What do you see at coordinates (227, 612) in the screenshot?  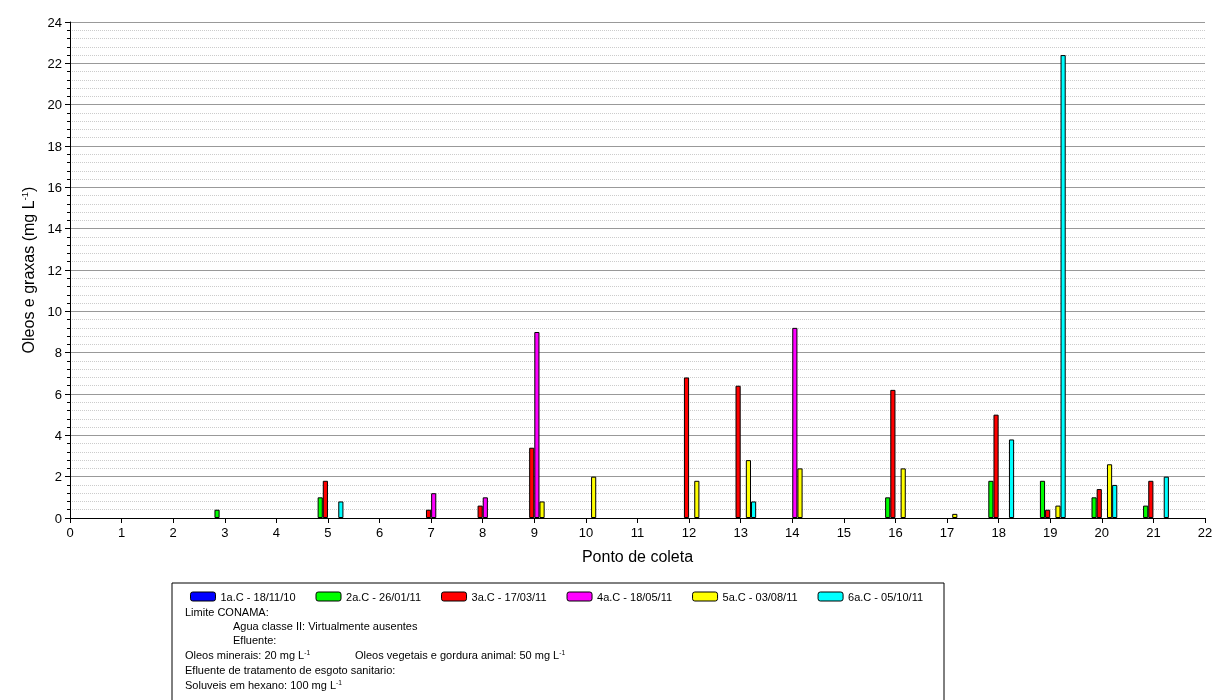 I see `text: Limite CONAMA:` at bounding box center [227, 612].